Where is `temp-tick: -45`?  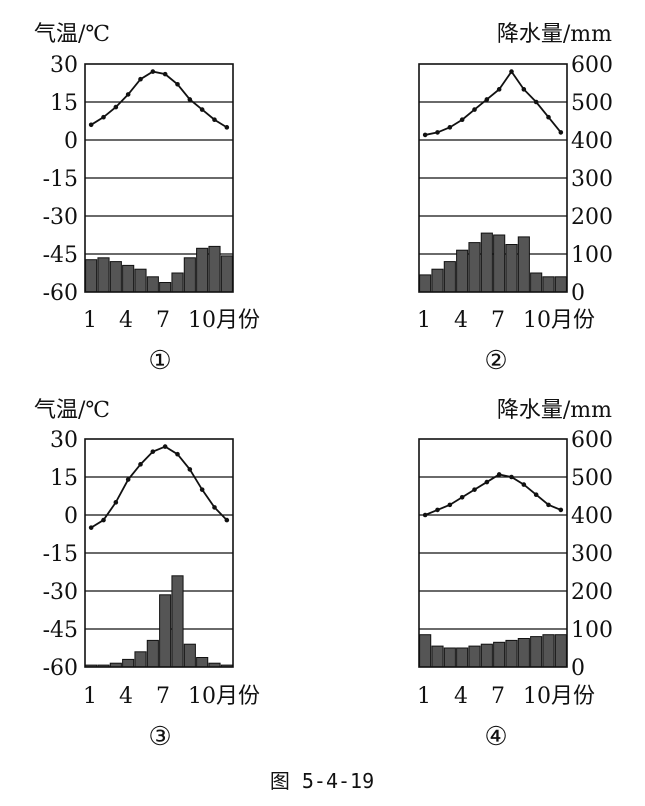
temp-tick: -45 is located at coordinates (60, 255).